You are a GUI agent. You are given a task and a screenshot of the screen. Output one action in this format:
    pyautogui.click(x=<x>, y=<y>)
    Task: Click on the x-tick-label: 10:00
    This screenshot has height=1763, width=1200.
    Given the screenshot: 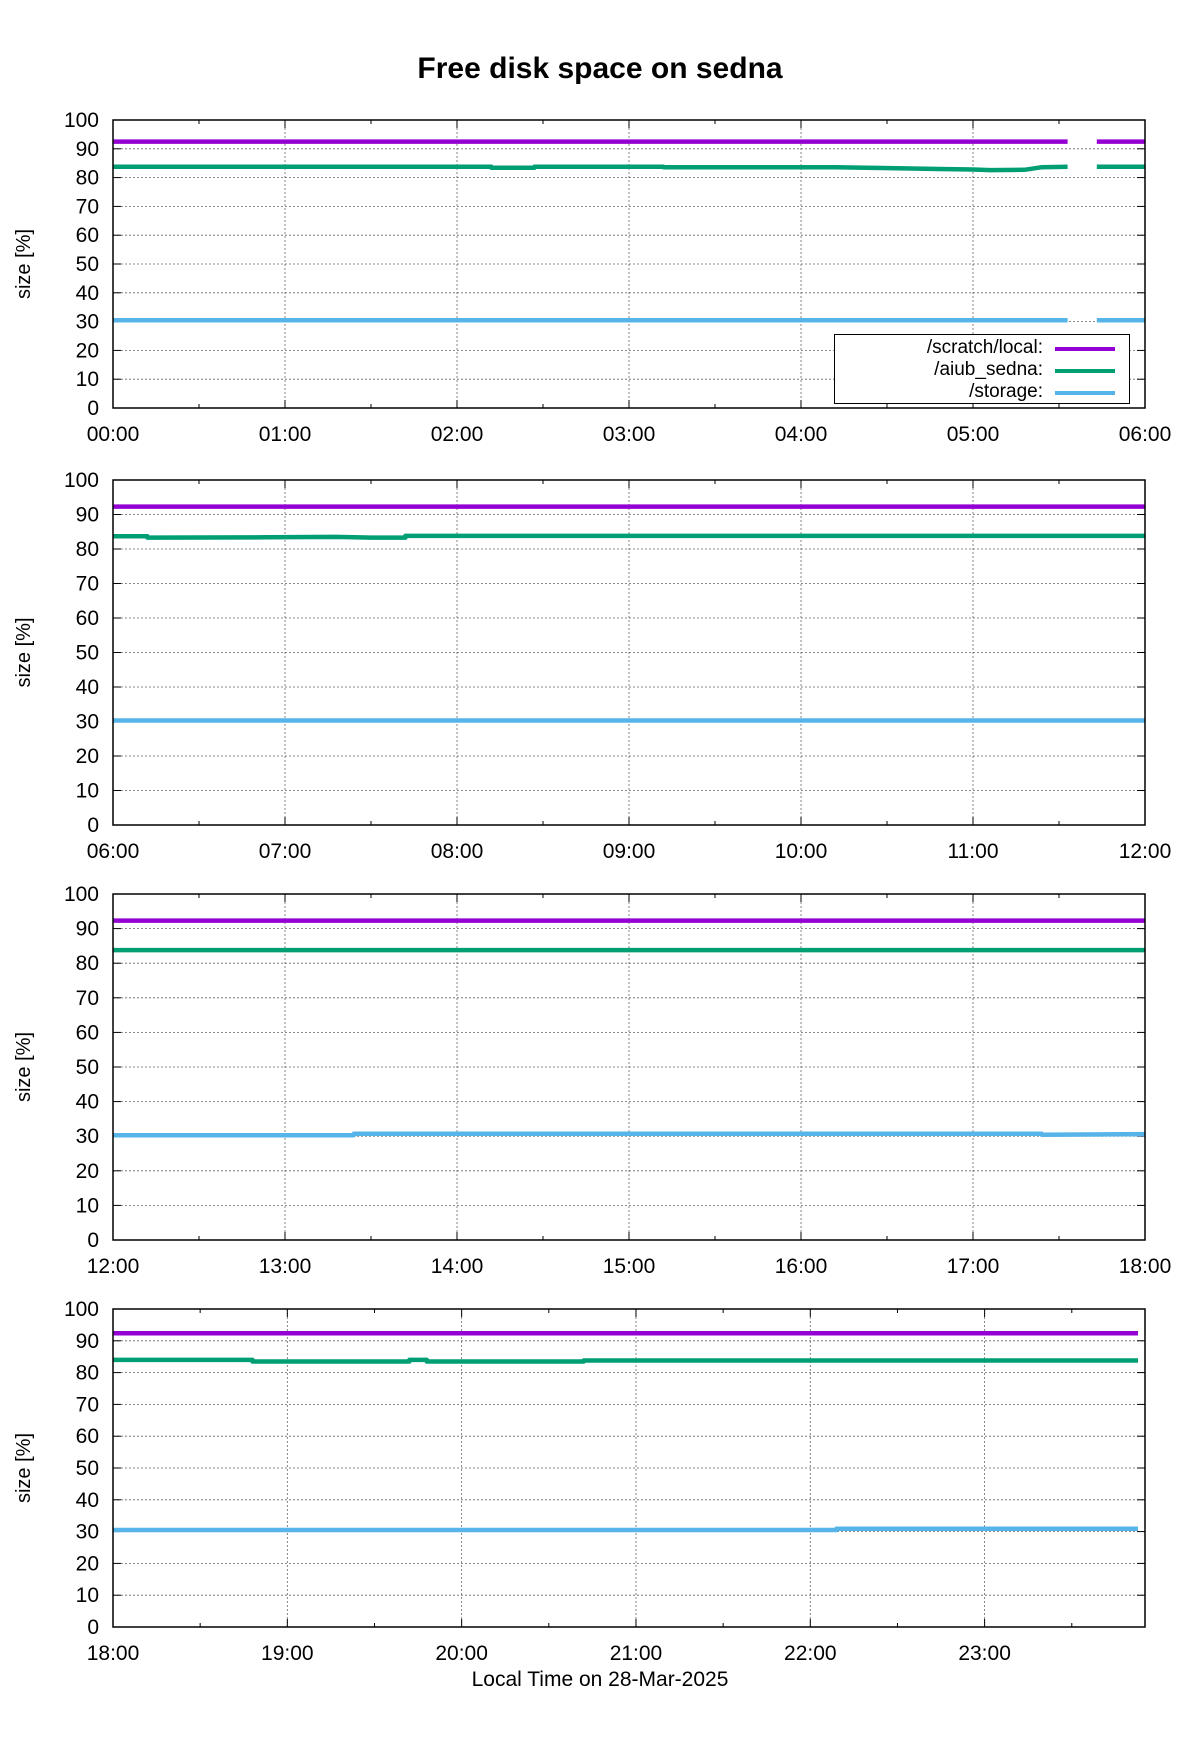 What is the action you would take?
    pyautogui.click(x=801, y=851)
    